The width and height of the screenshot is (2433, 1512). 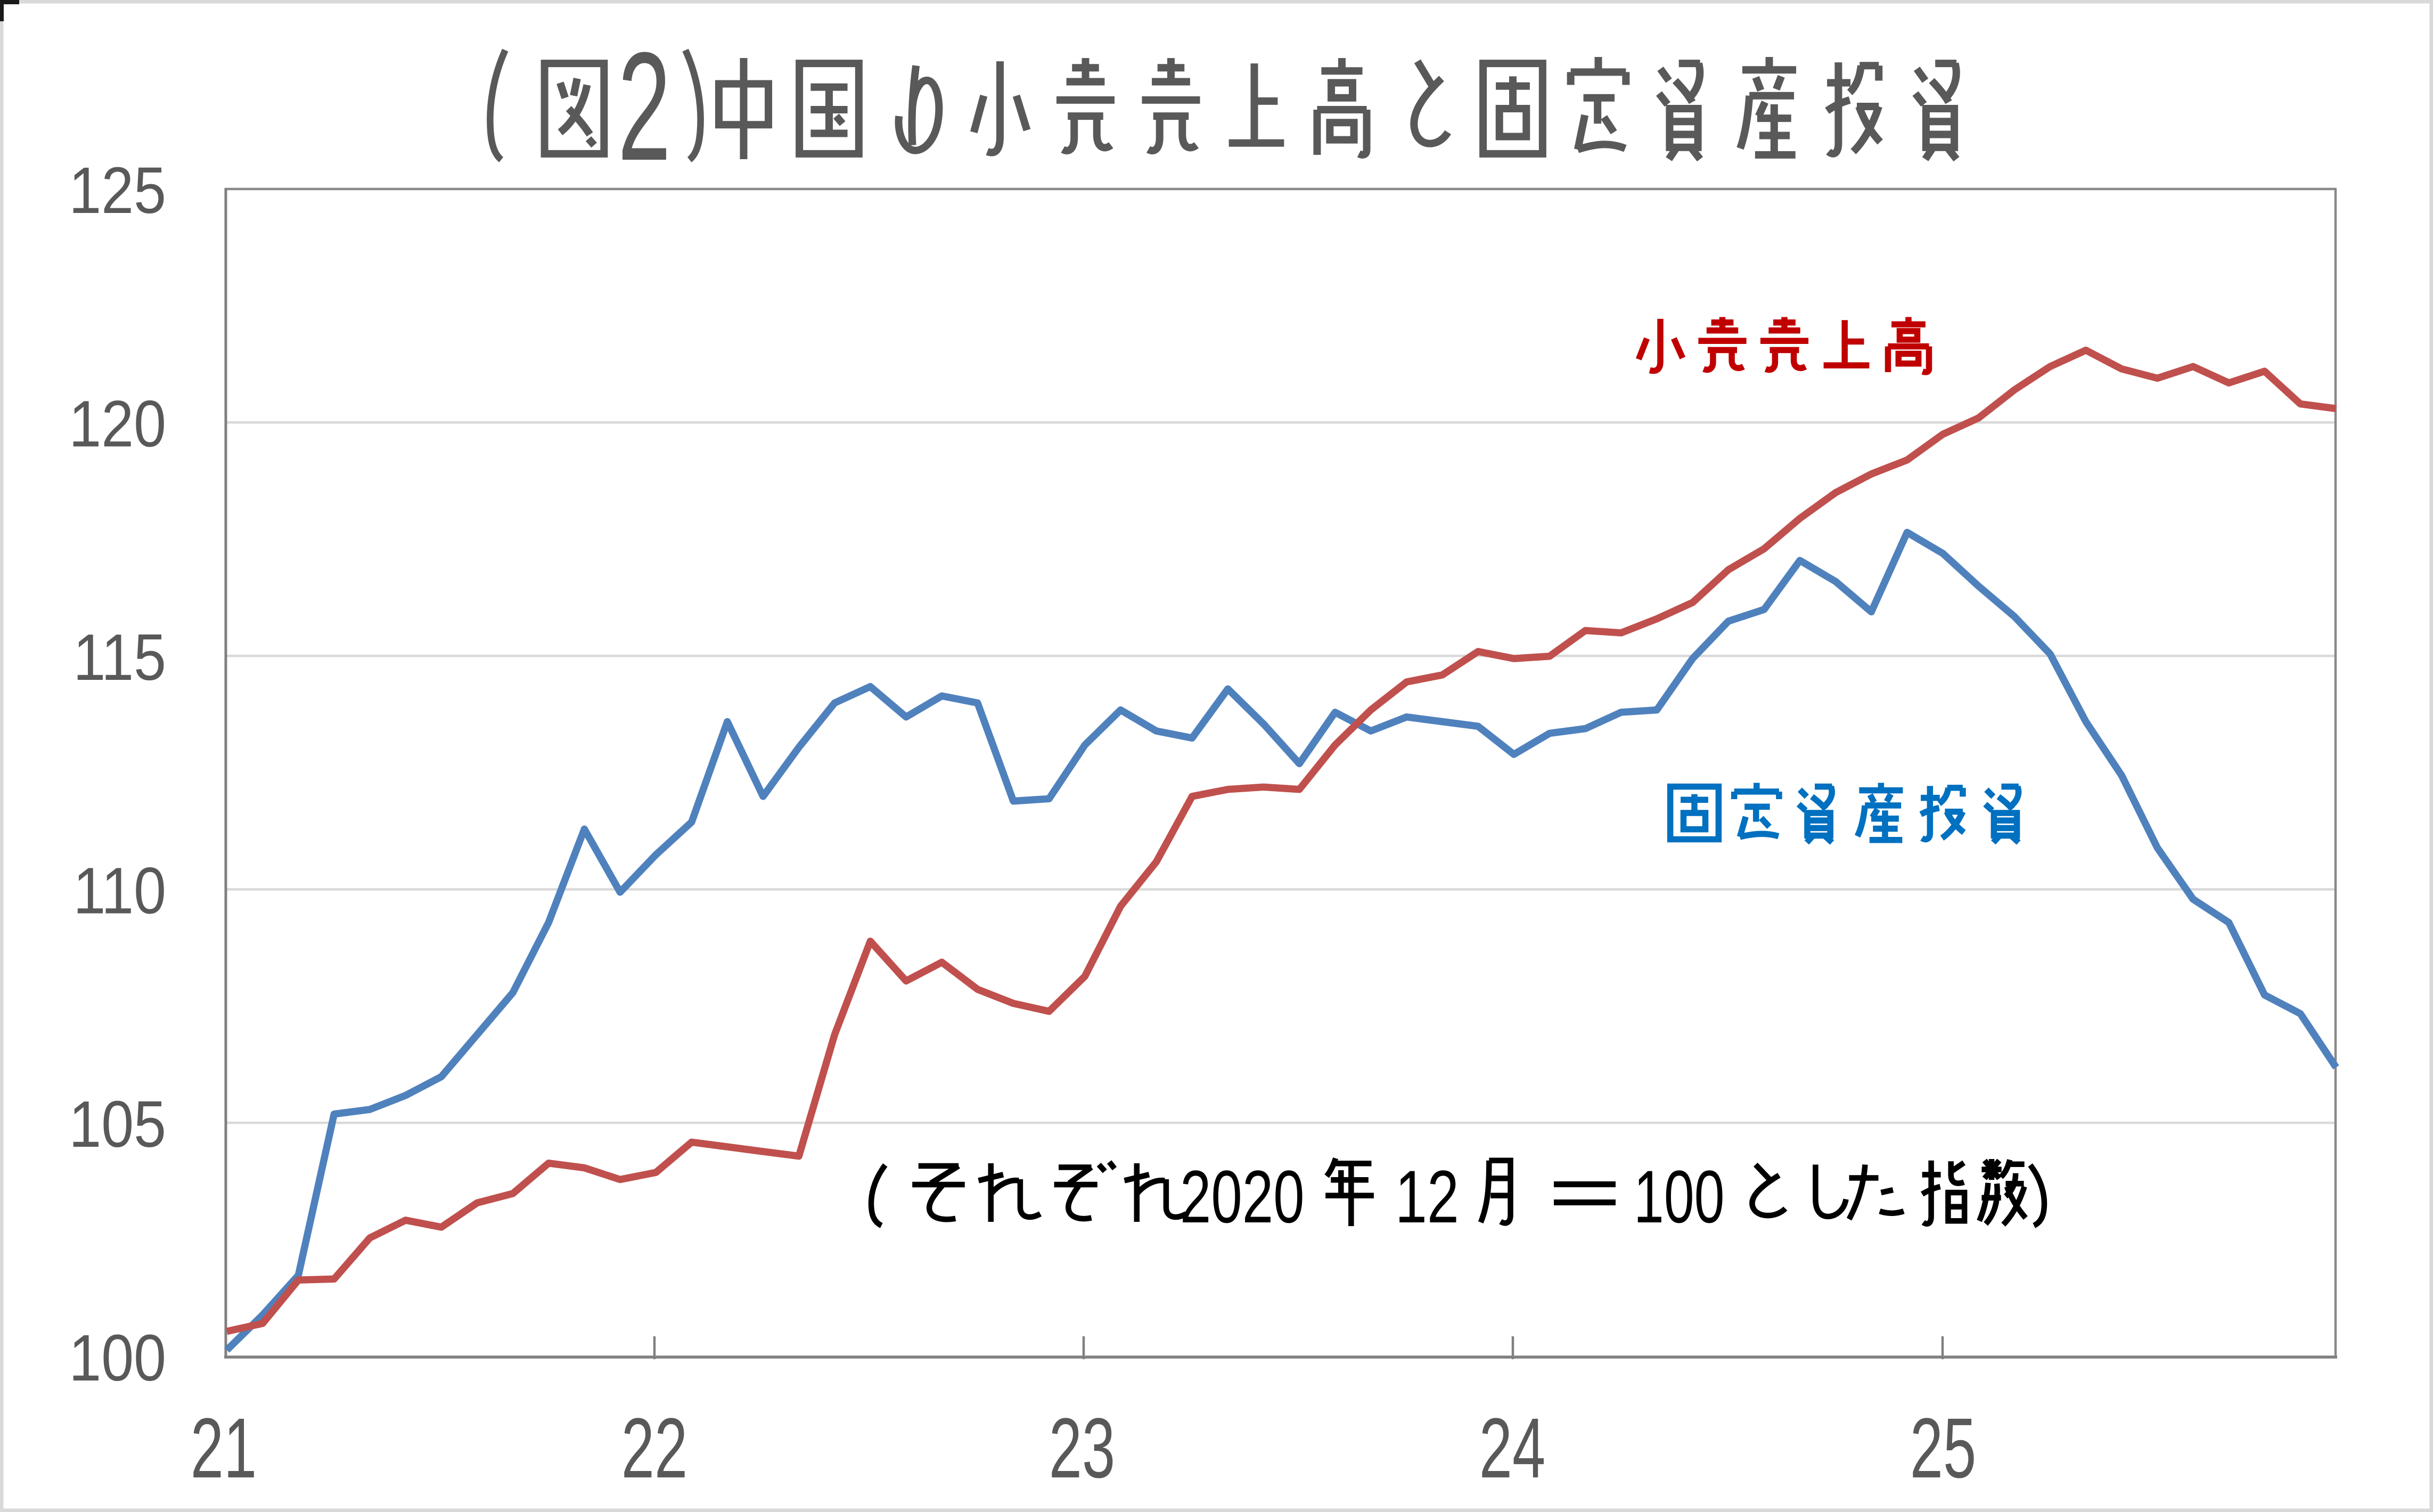 I want to click on svg-text: 24, so click(x=1512, y=1448).